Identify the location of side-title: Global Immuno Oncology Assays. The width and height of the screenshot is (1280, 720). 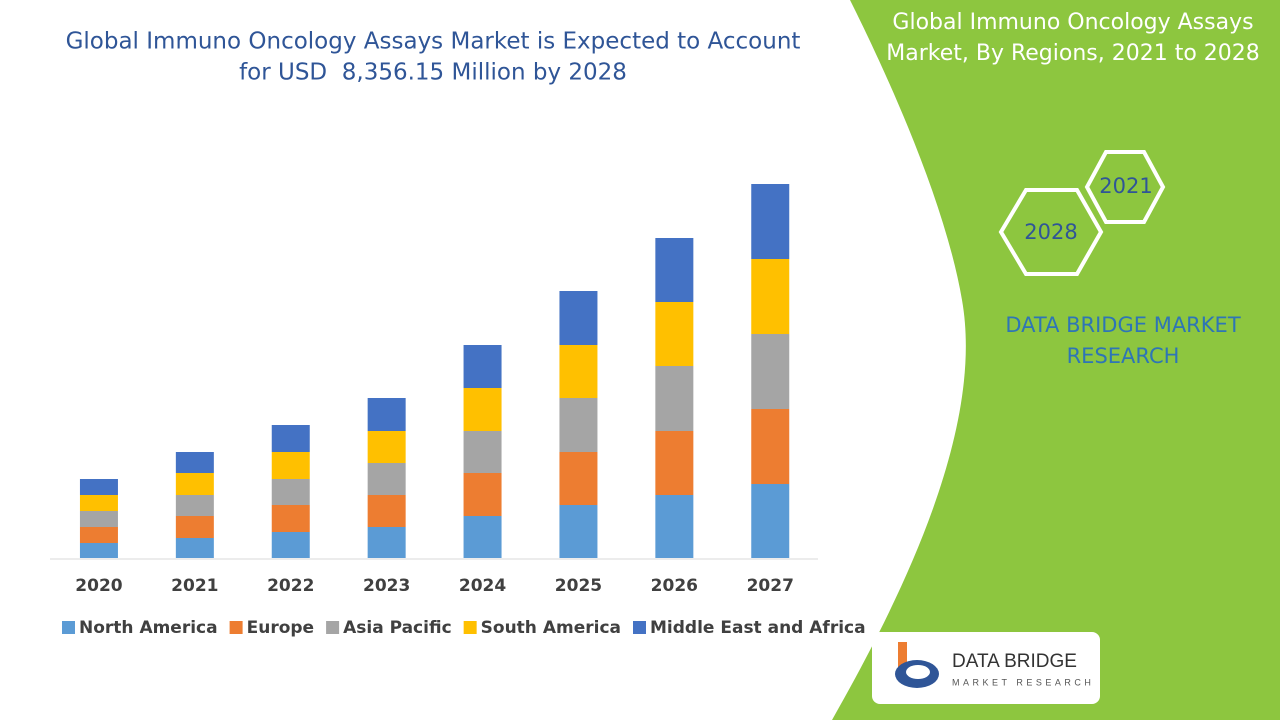
(1072, 22).